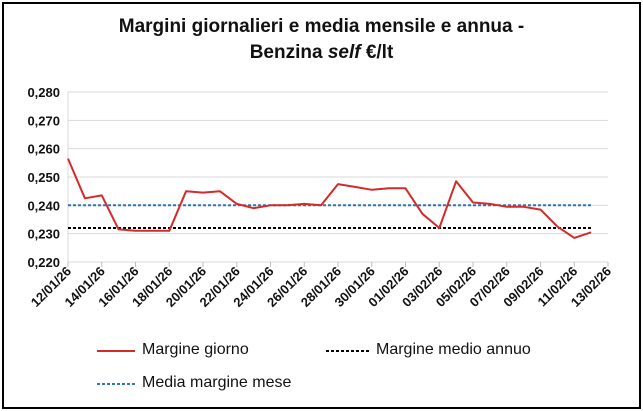  I want to click on y-tick-label: 0,230, so click(43, 234).